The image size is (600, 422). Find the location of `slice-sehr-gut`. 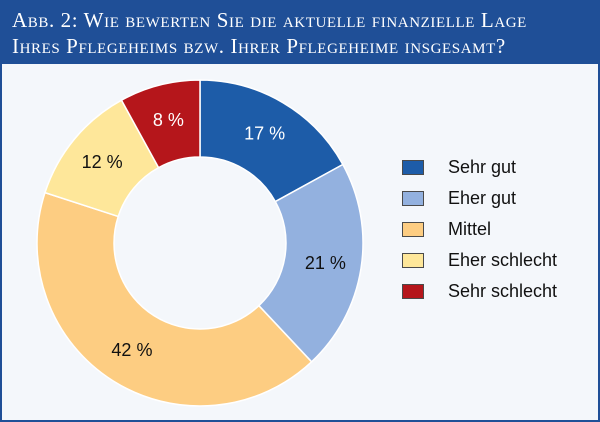

slice-sehr-gut is located at coordinates (271, 141).